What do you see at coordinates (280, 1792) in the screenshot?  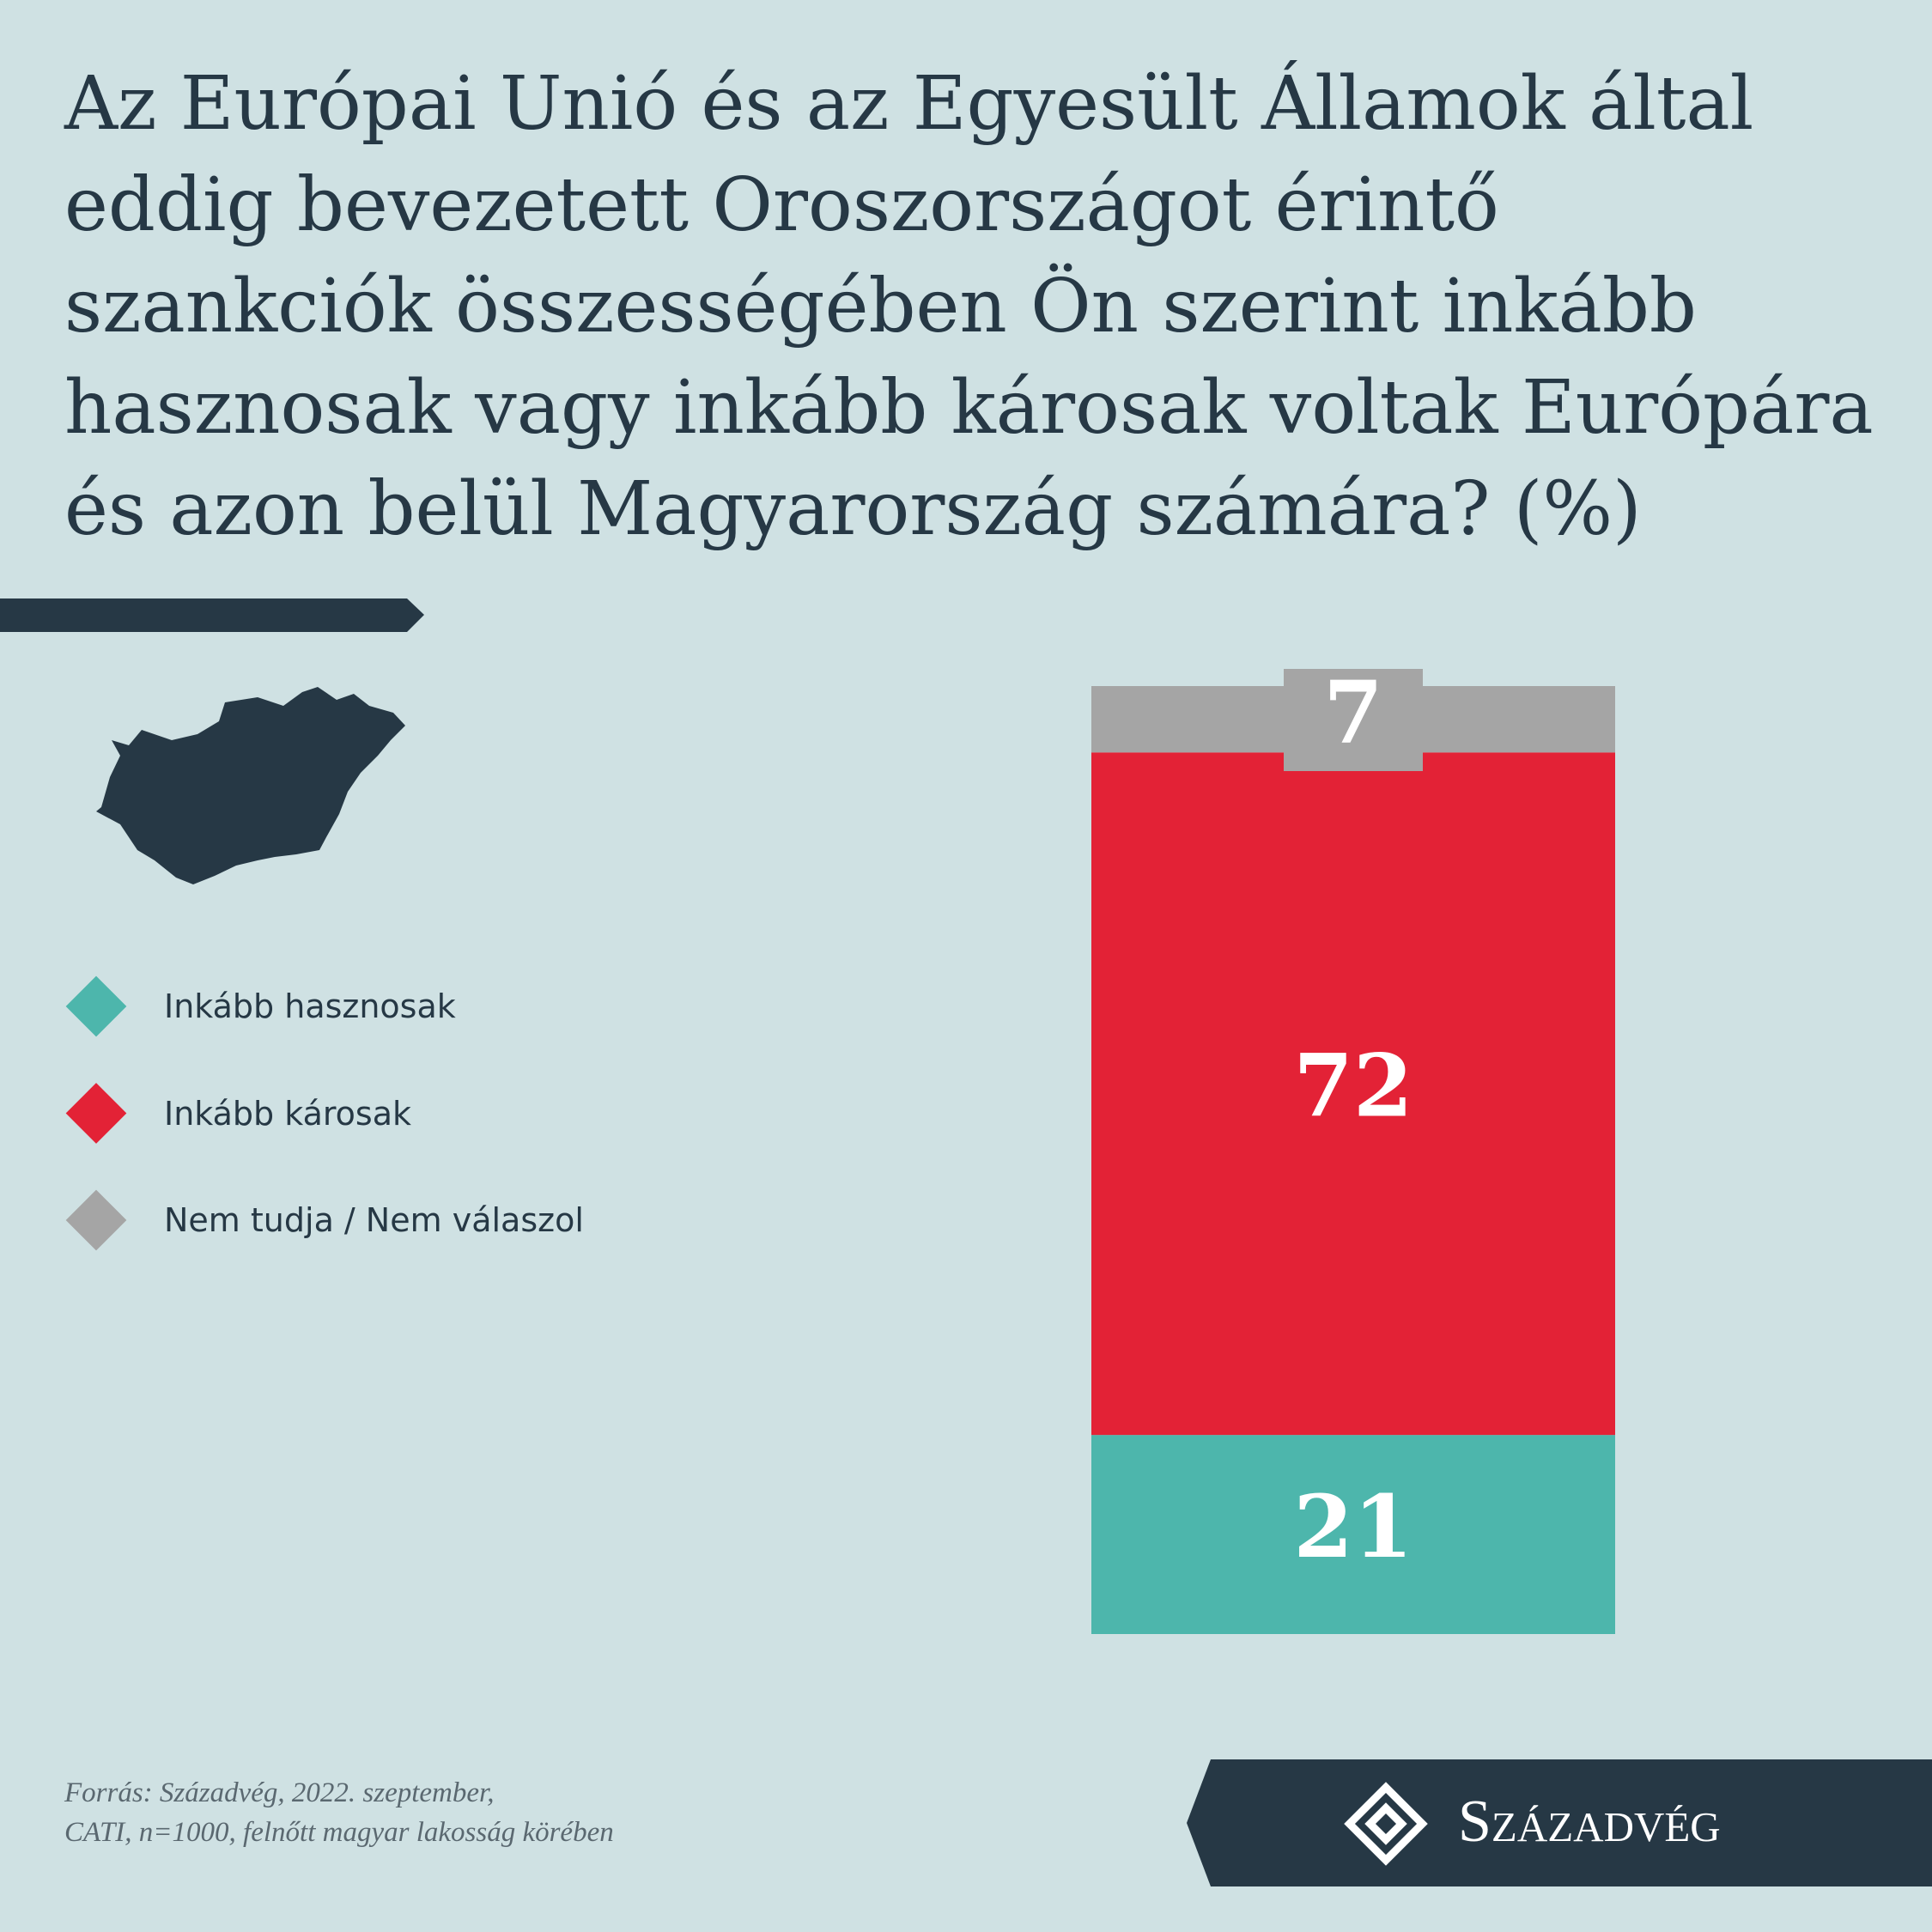 I see `source-line: Forrás: Századvég, 2022. szeptember,` at bounding box center [280, 1792].